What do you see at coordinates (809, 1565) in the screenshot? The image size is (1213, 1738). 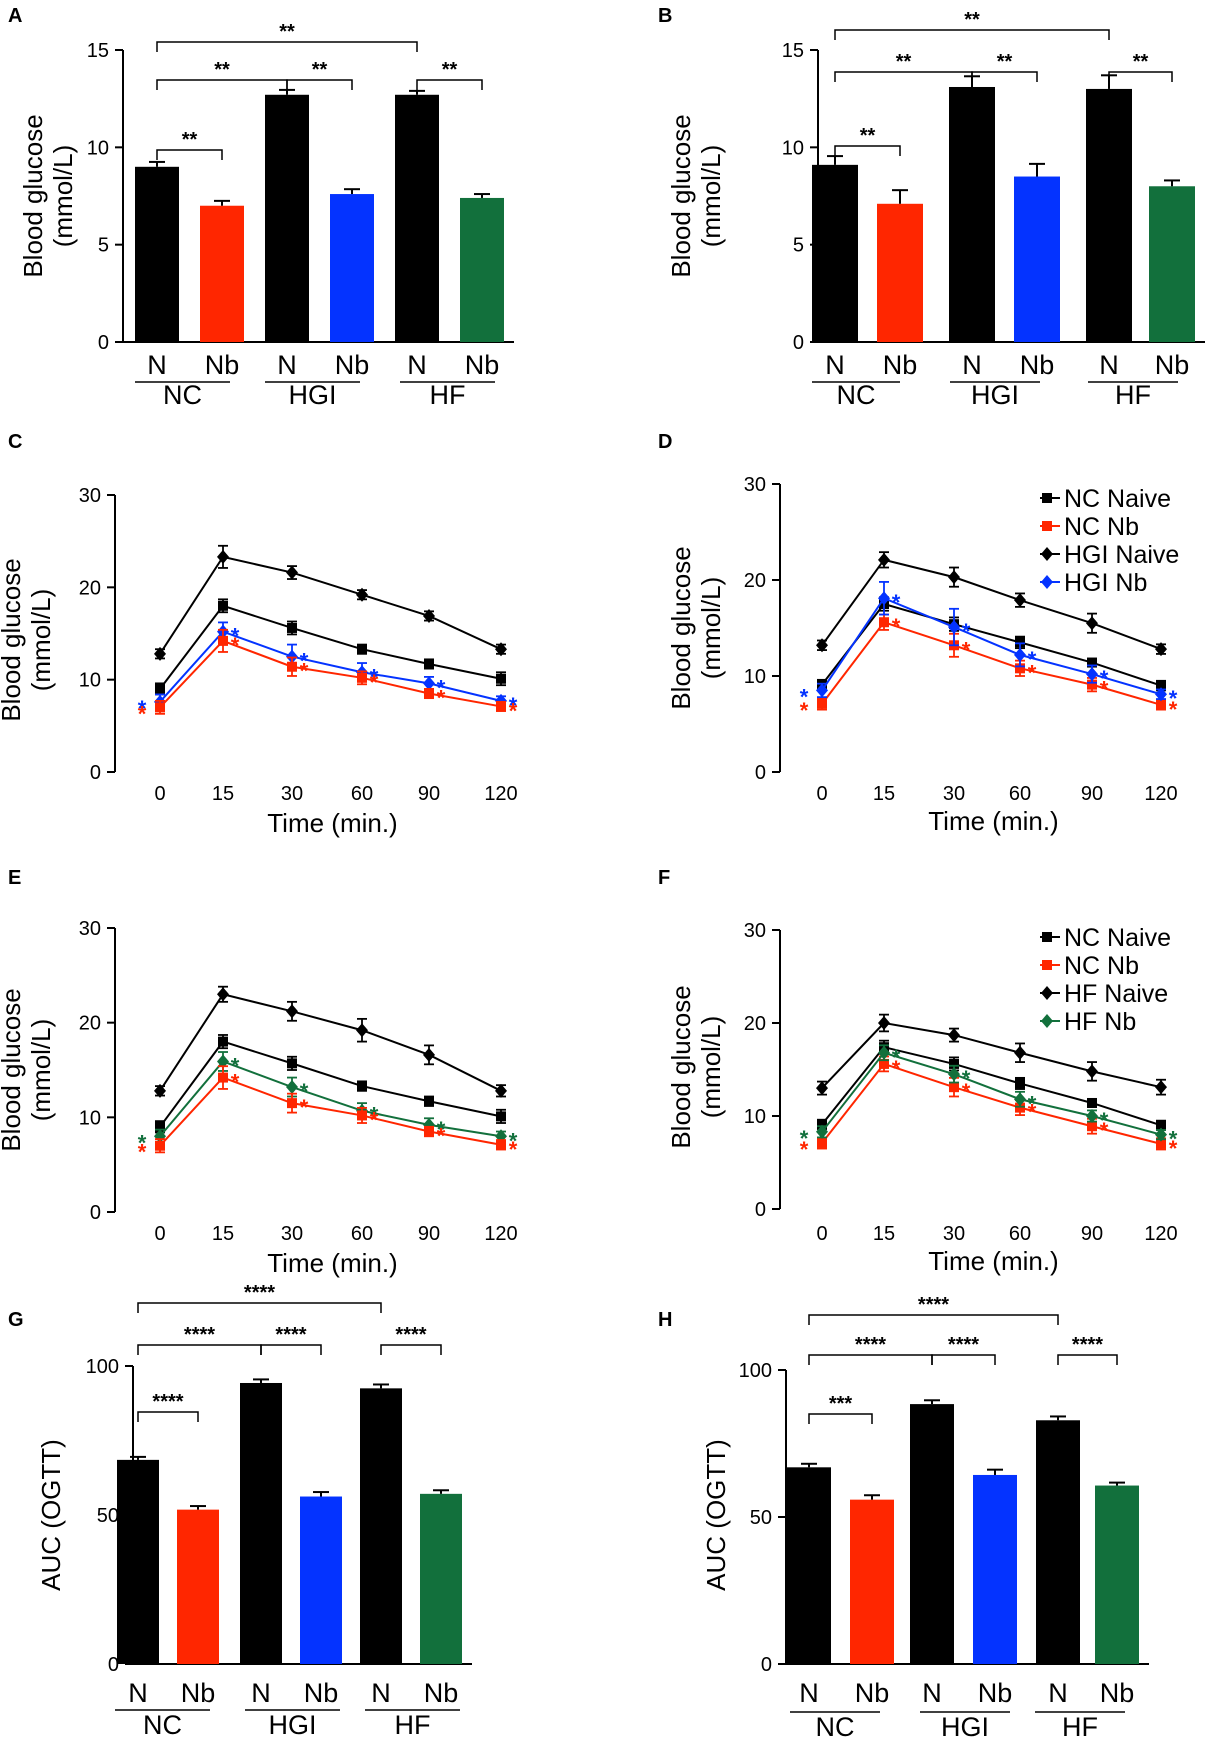 I see `bar-NC-N` at bounding box center [809, 1565].